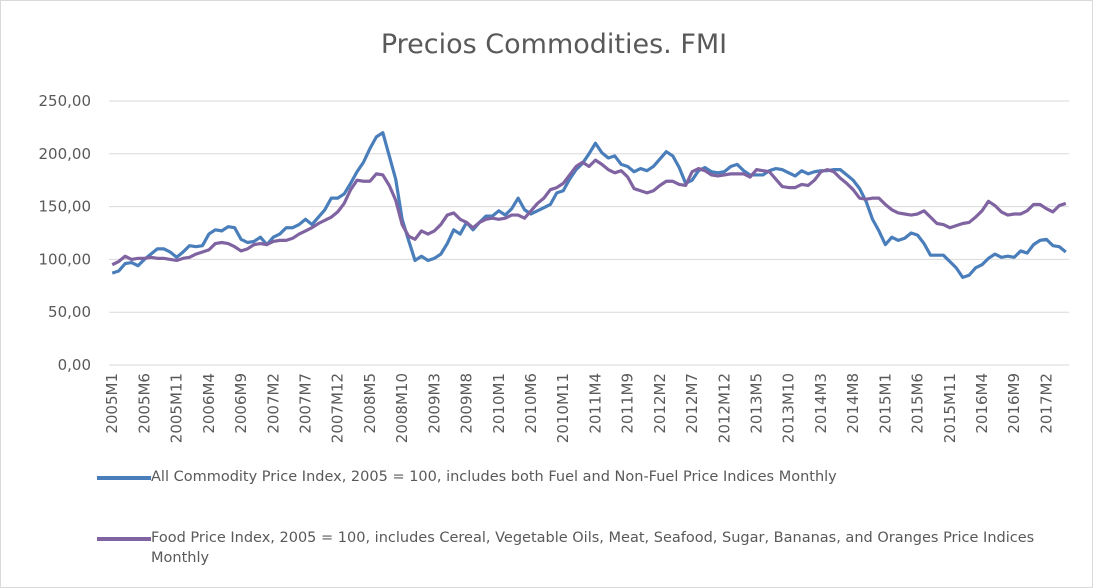 This screenshot has height=588, width=1093. Describe the element at coordinates (950, 408) in the screenshot. I see `x-tick-label: 2015M11` at that location.